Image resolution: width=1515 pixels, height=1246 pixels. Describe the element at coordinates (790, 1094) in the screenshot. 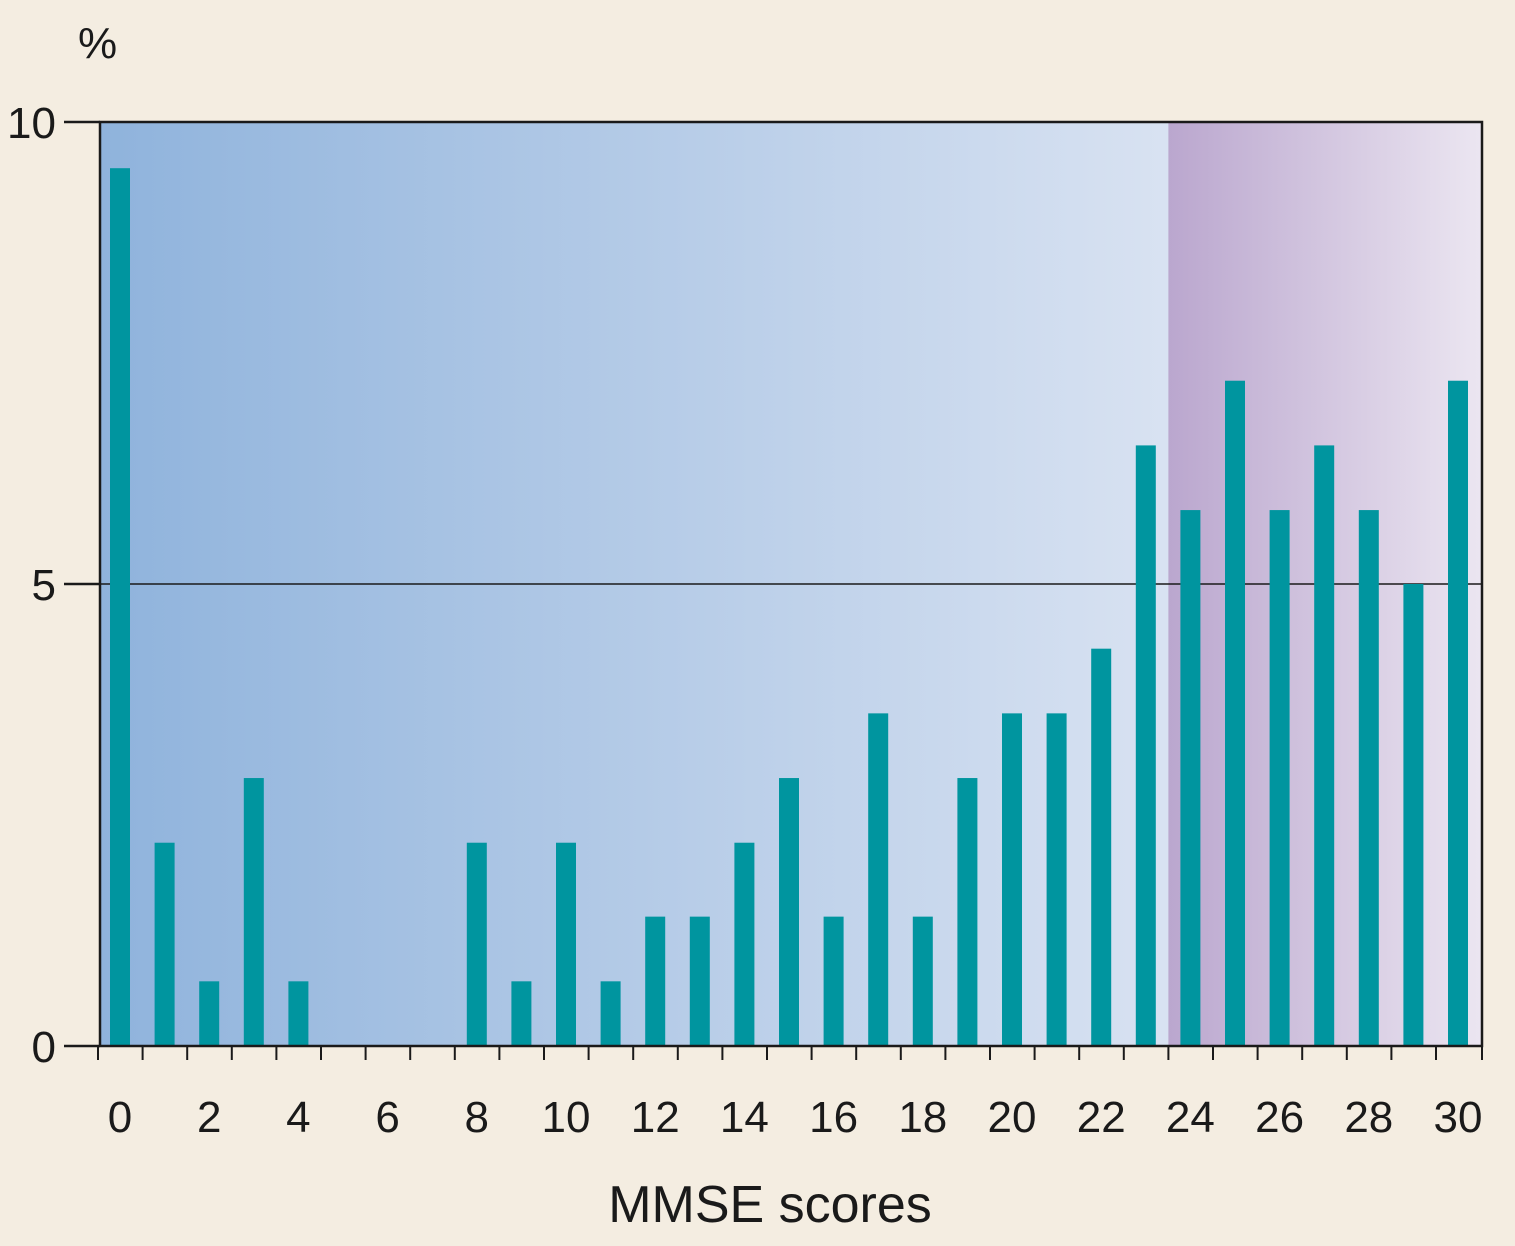

I see `x-axis-ticks: 0 2 4 6 8 10 12 14 16 18 20 22 24 26 28 30` at that location.